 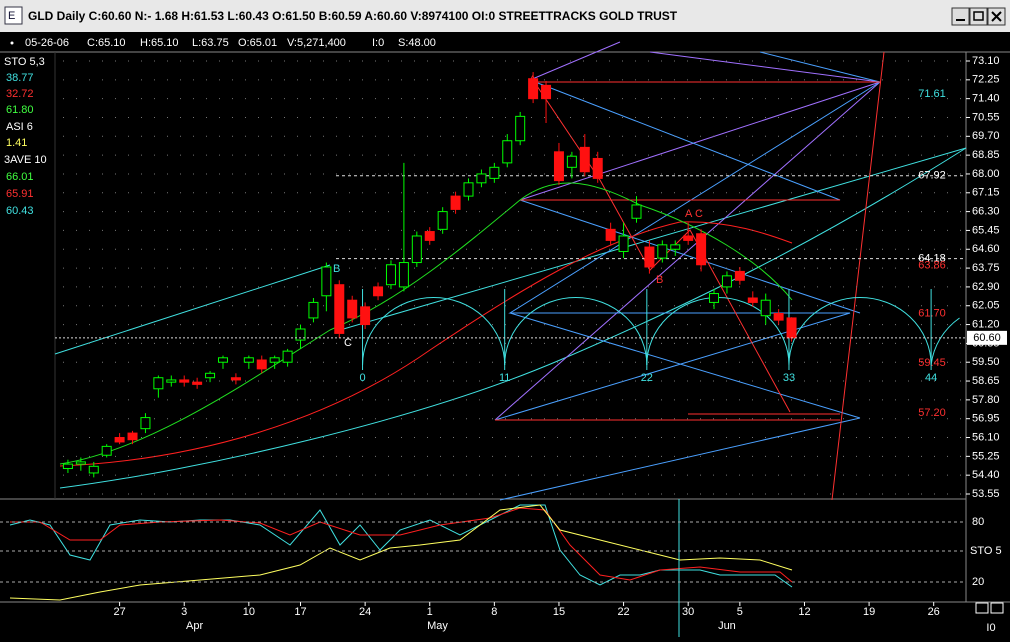 What do you see at coordinates (986, 381) in the screenshot?
I see `y-tick-label: 58.65` at bounding box center [986, 381].